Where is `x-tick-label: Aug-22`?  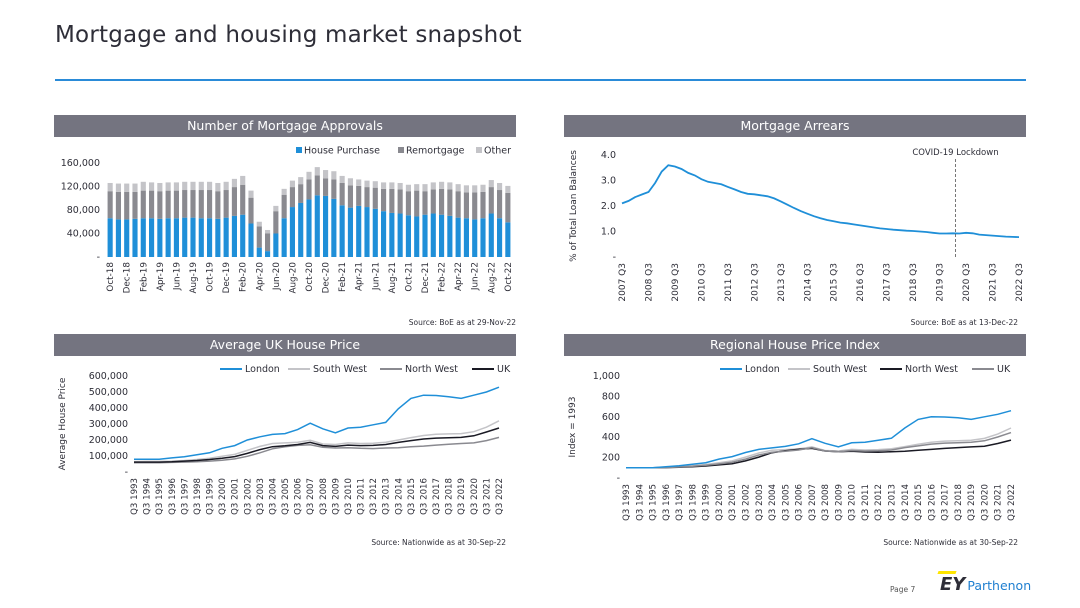
x-tick-label: Aug-22 is located at coordinates (492, 278).